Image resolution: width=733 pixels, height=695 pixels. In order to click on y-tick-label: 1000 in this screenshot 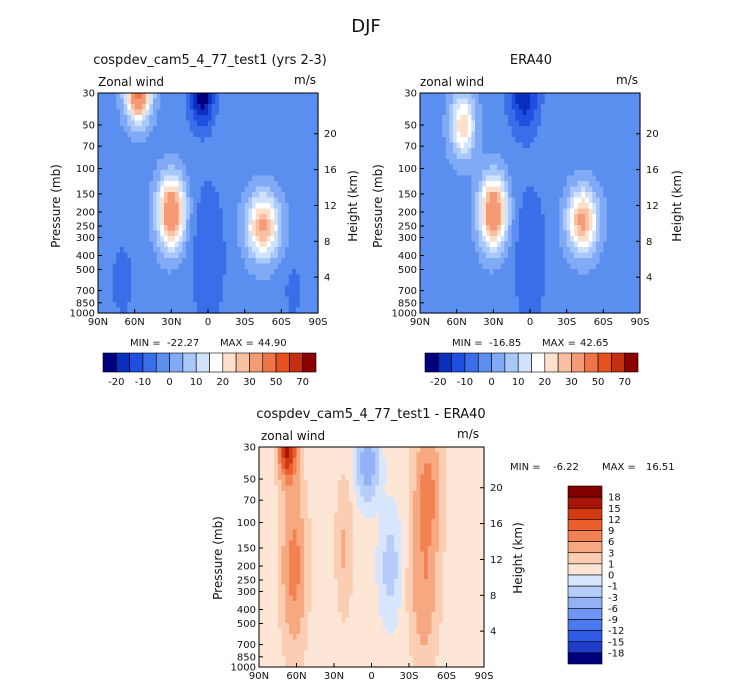, I will do `click(82, 314)`.